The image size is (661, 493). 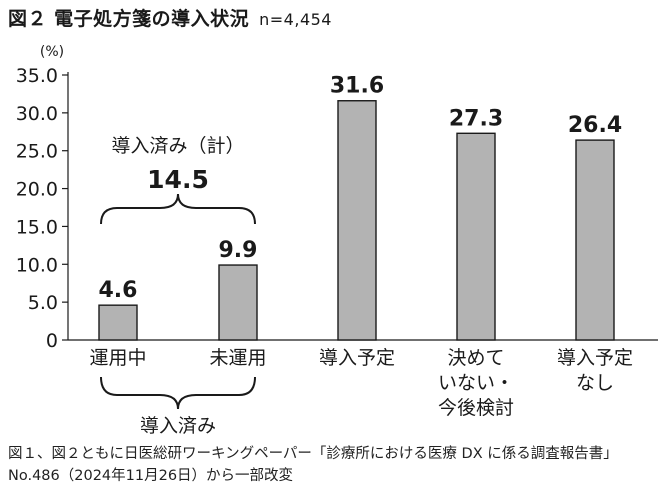 What do you see at coordinates (237, 358) in the screenshot?
I see `x-tick-label: 未運用` at bounding box center [237, 358].